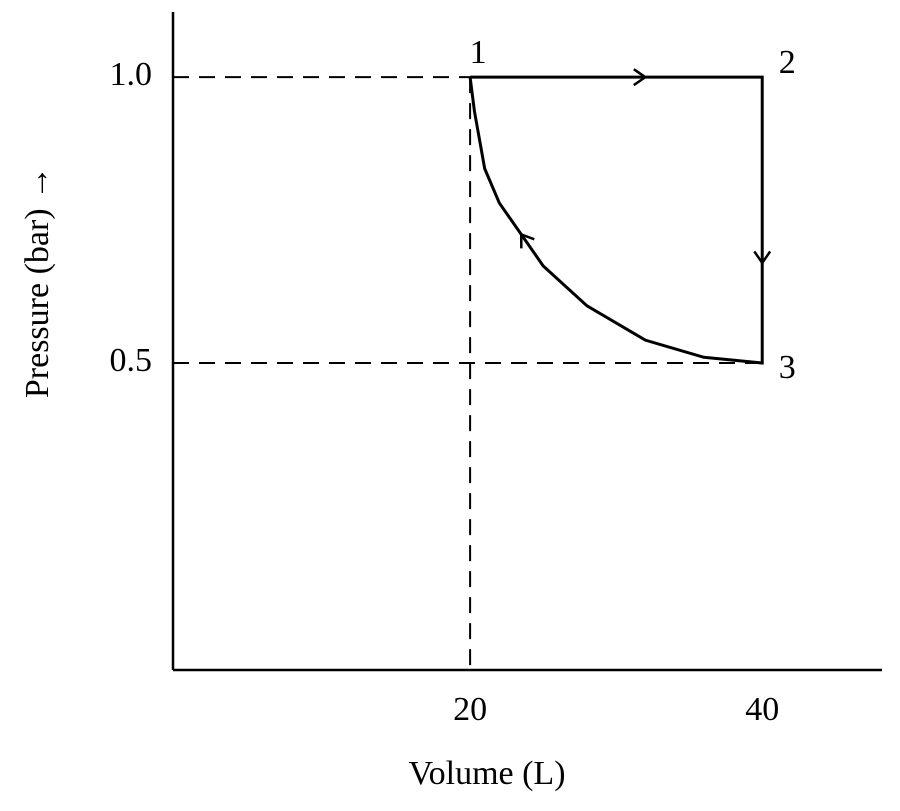 The height and width of the screenshot is (811, 900). Describe the element at coordinates (486, 773) in the screenshot. I see `x-axis-label: Volume (L)` at that location.